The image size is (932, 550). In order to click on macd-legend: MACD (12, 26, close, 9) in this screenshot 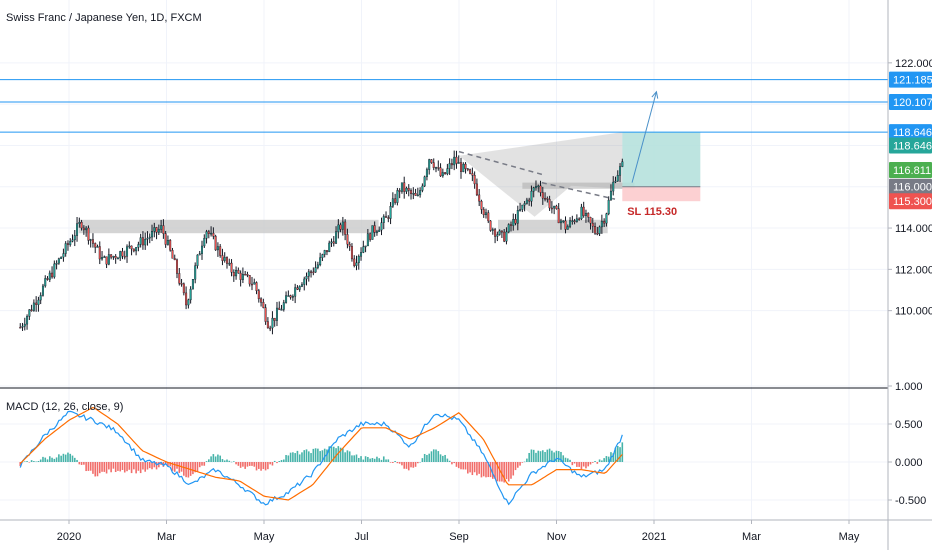, I will do `click(65, 407)`.